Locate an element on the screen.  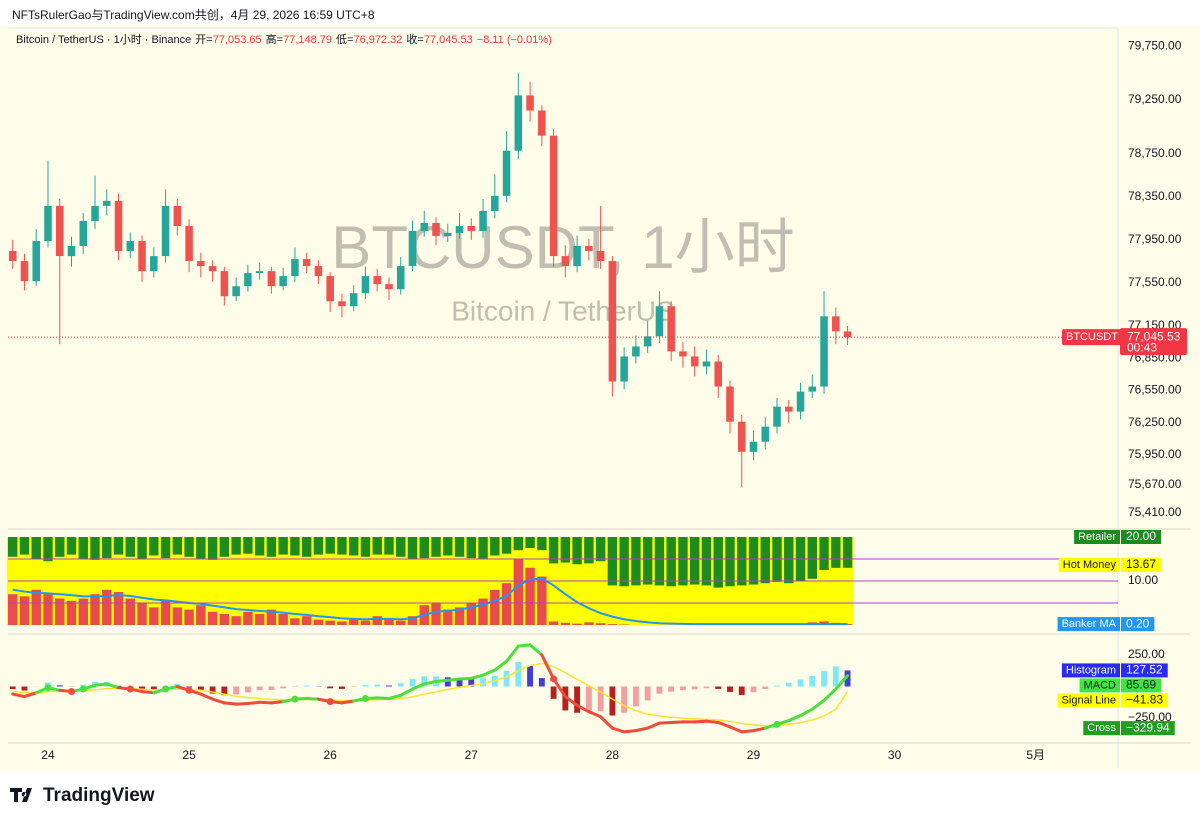
y-tick-label: 75,670.00 is located at coordinates (1155, 484).